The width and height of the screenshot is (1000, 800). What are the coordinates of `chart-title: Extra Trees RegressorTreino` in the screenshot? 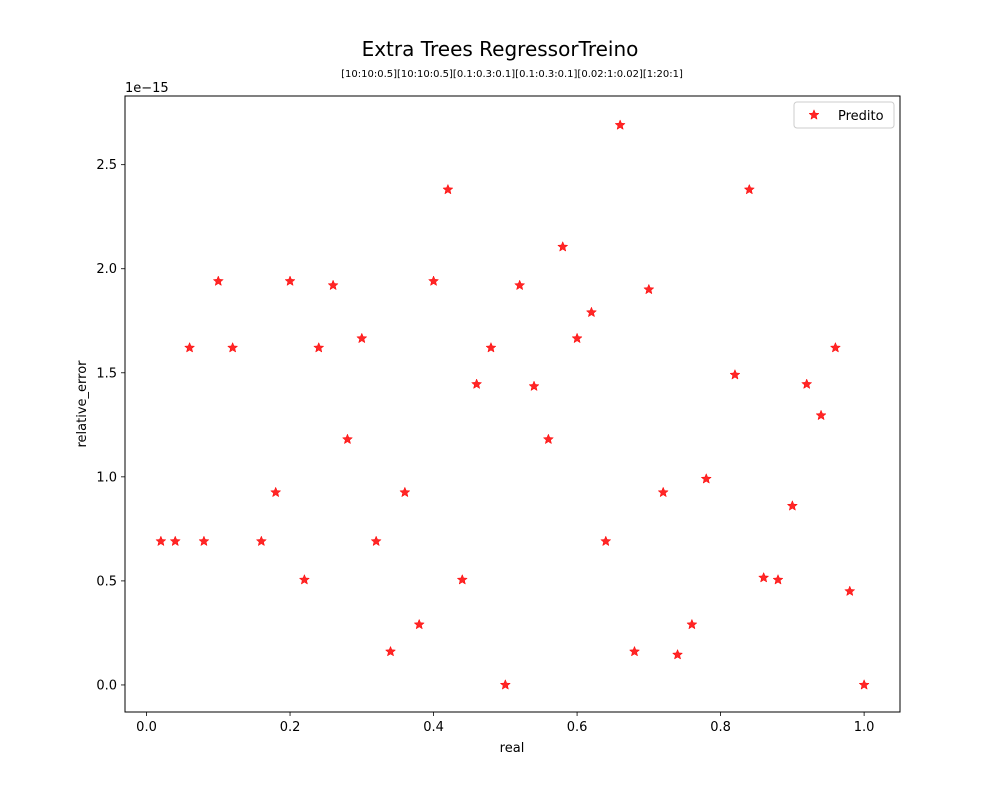 It's located at (500, 49).